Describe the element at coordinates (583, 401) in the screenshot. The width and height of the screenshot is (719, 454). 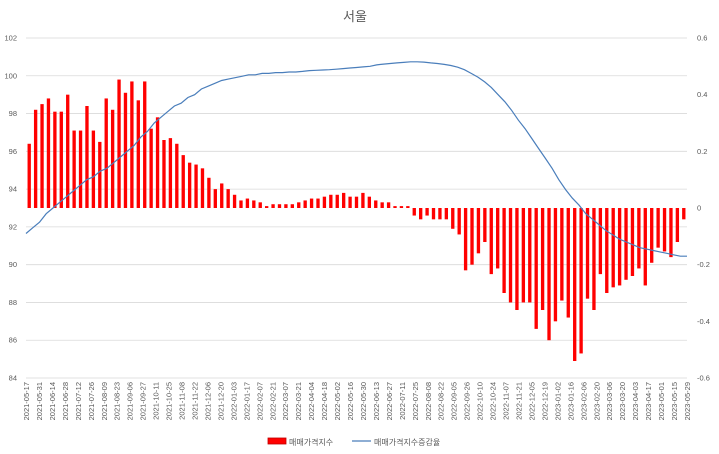
I see `x-tick-label: 2023-02-06` at that location.